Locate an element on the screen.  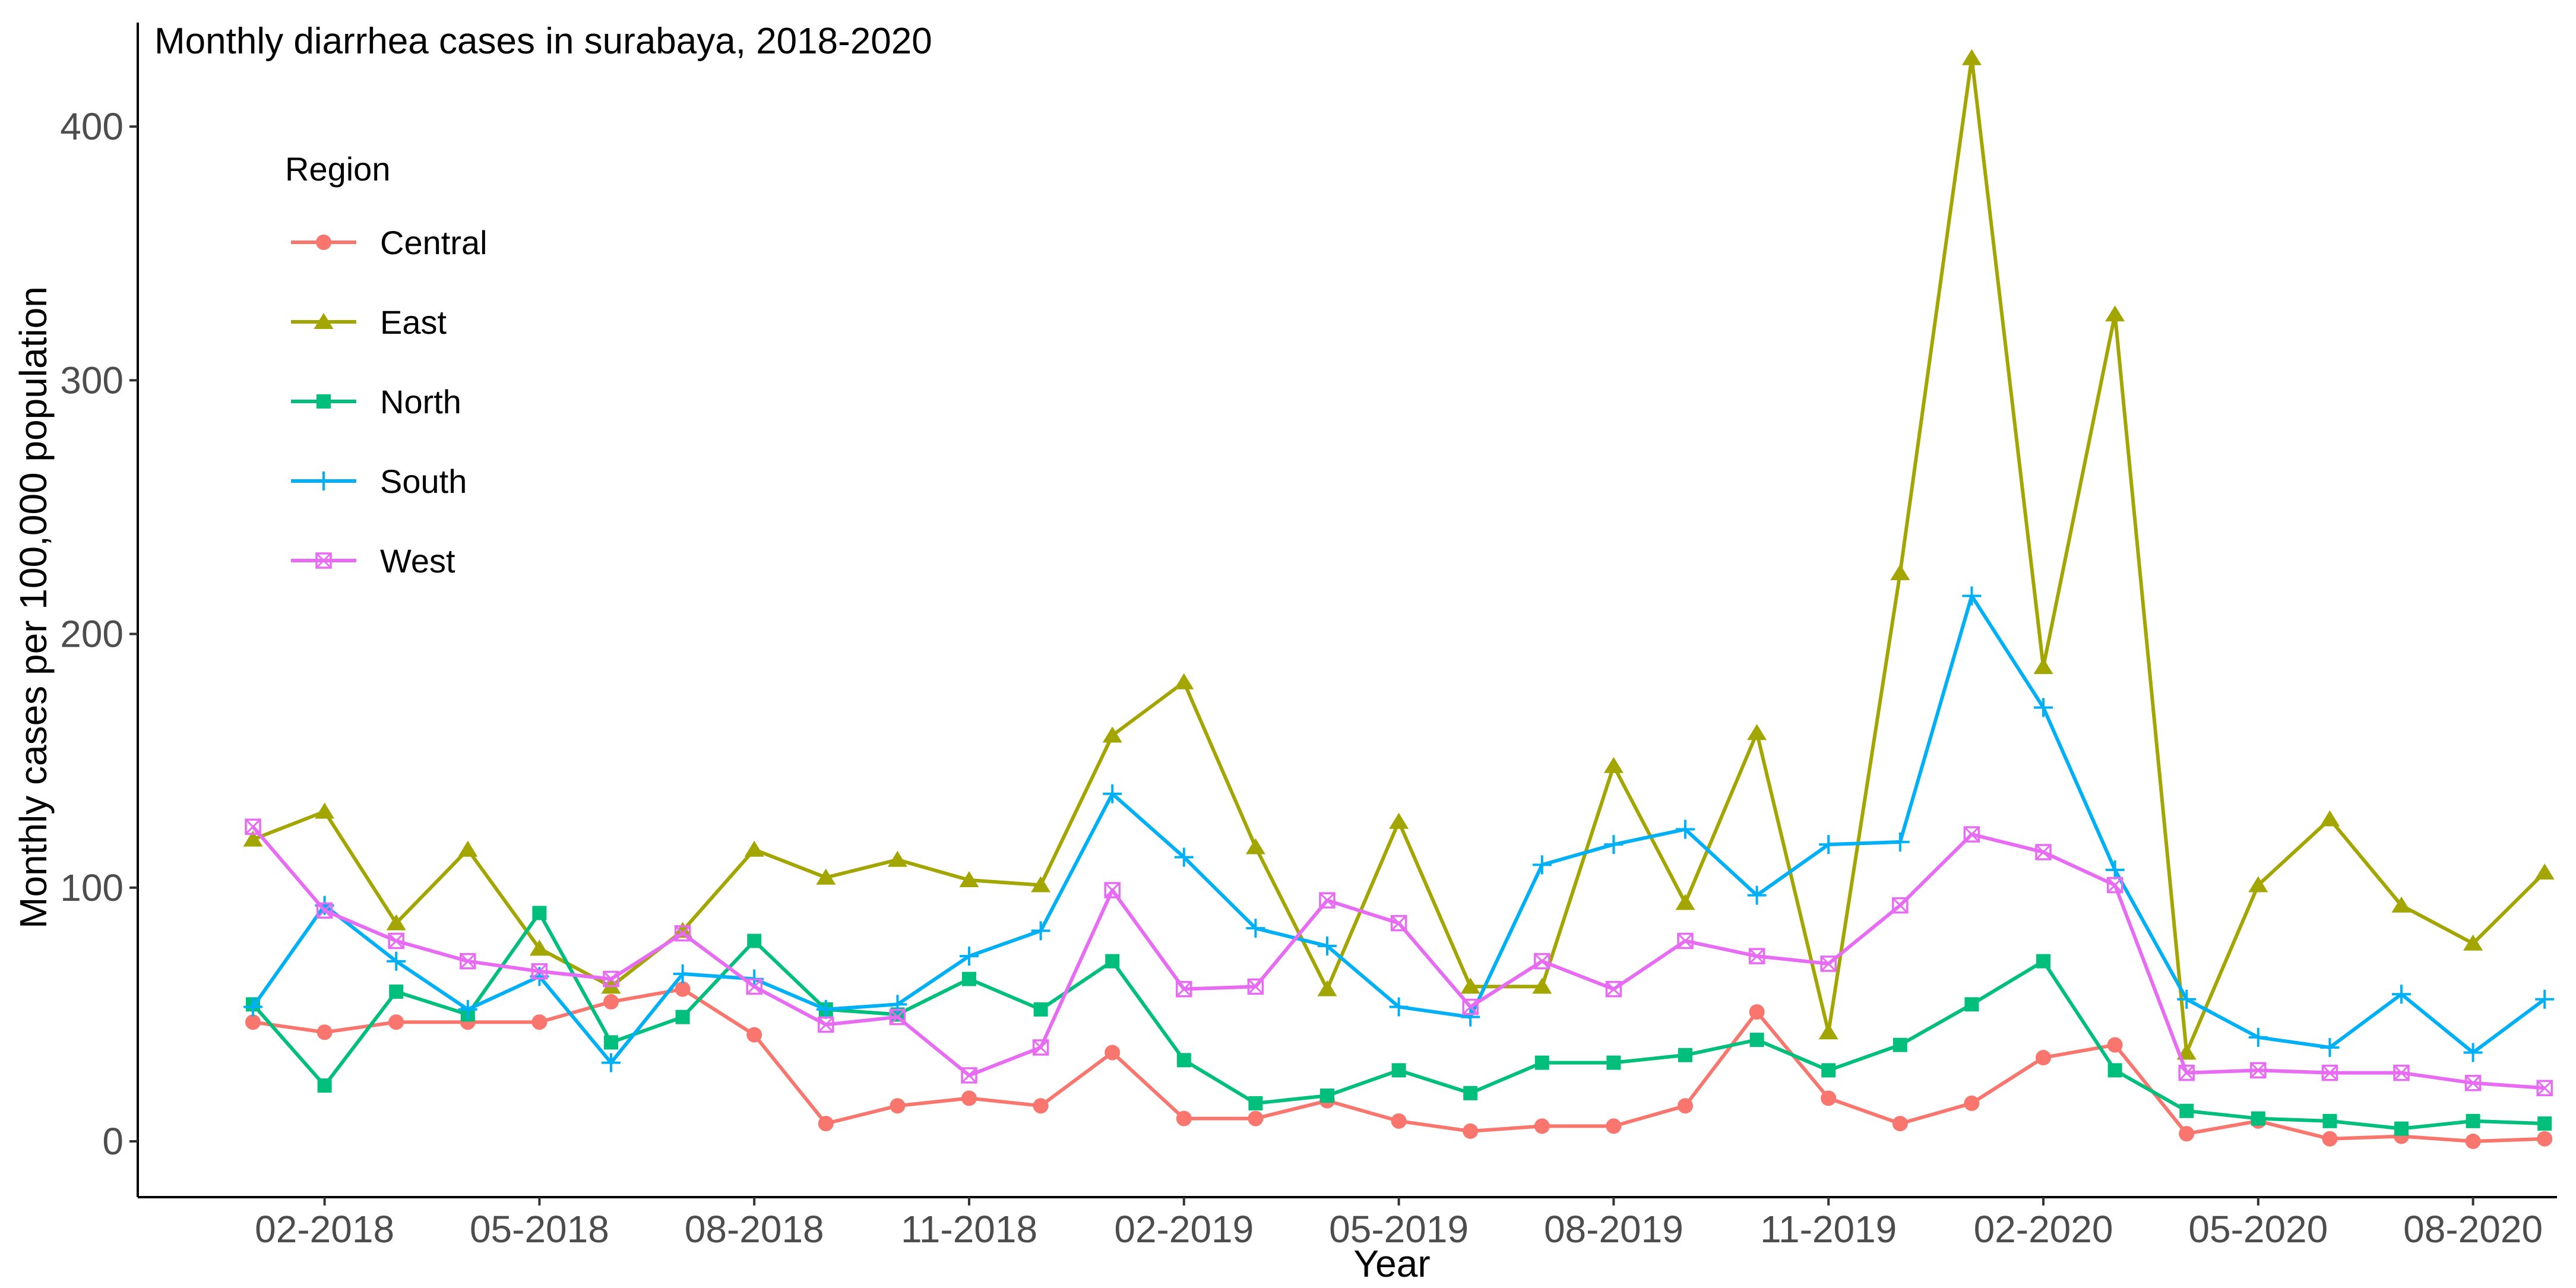
legend-item-north: North is located at coordinates (376, 401).